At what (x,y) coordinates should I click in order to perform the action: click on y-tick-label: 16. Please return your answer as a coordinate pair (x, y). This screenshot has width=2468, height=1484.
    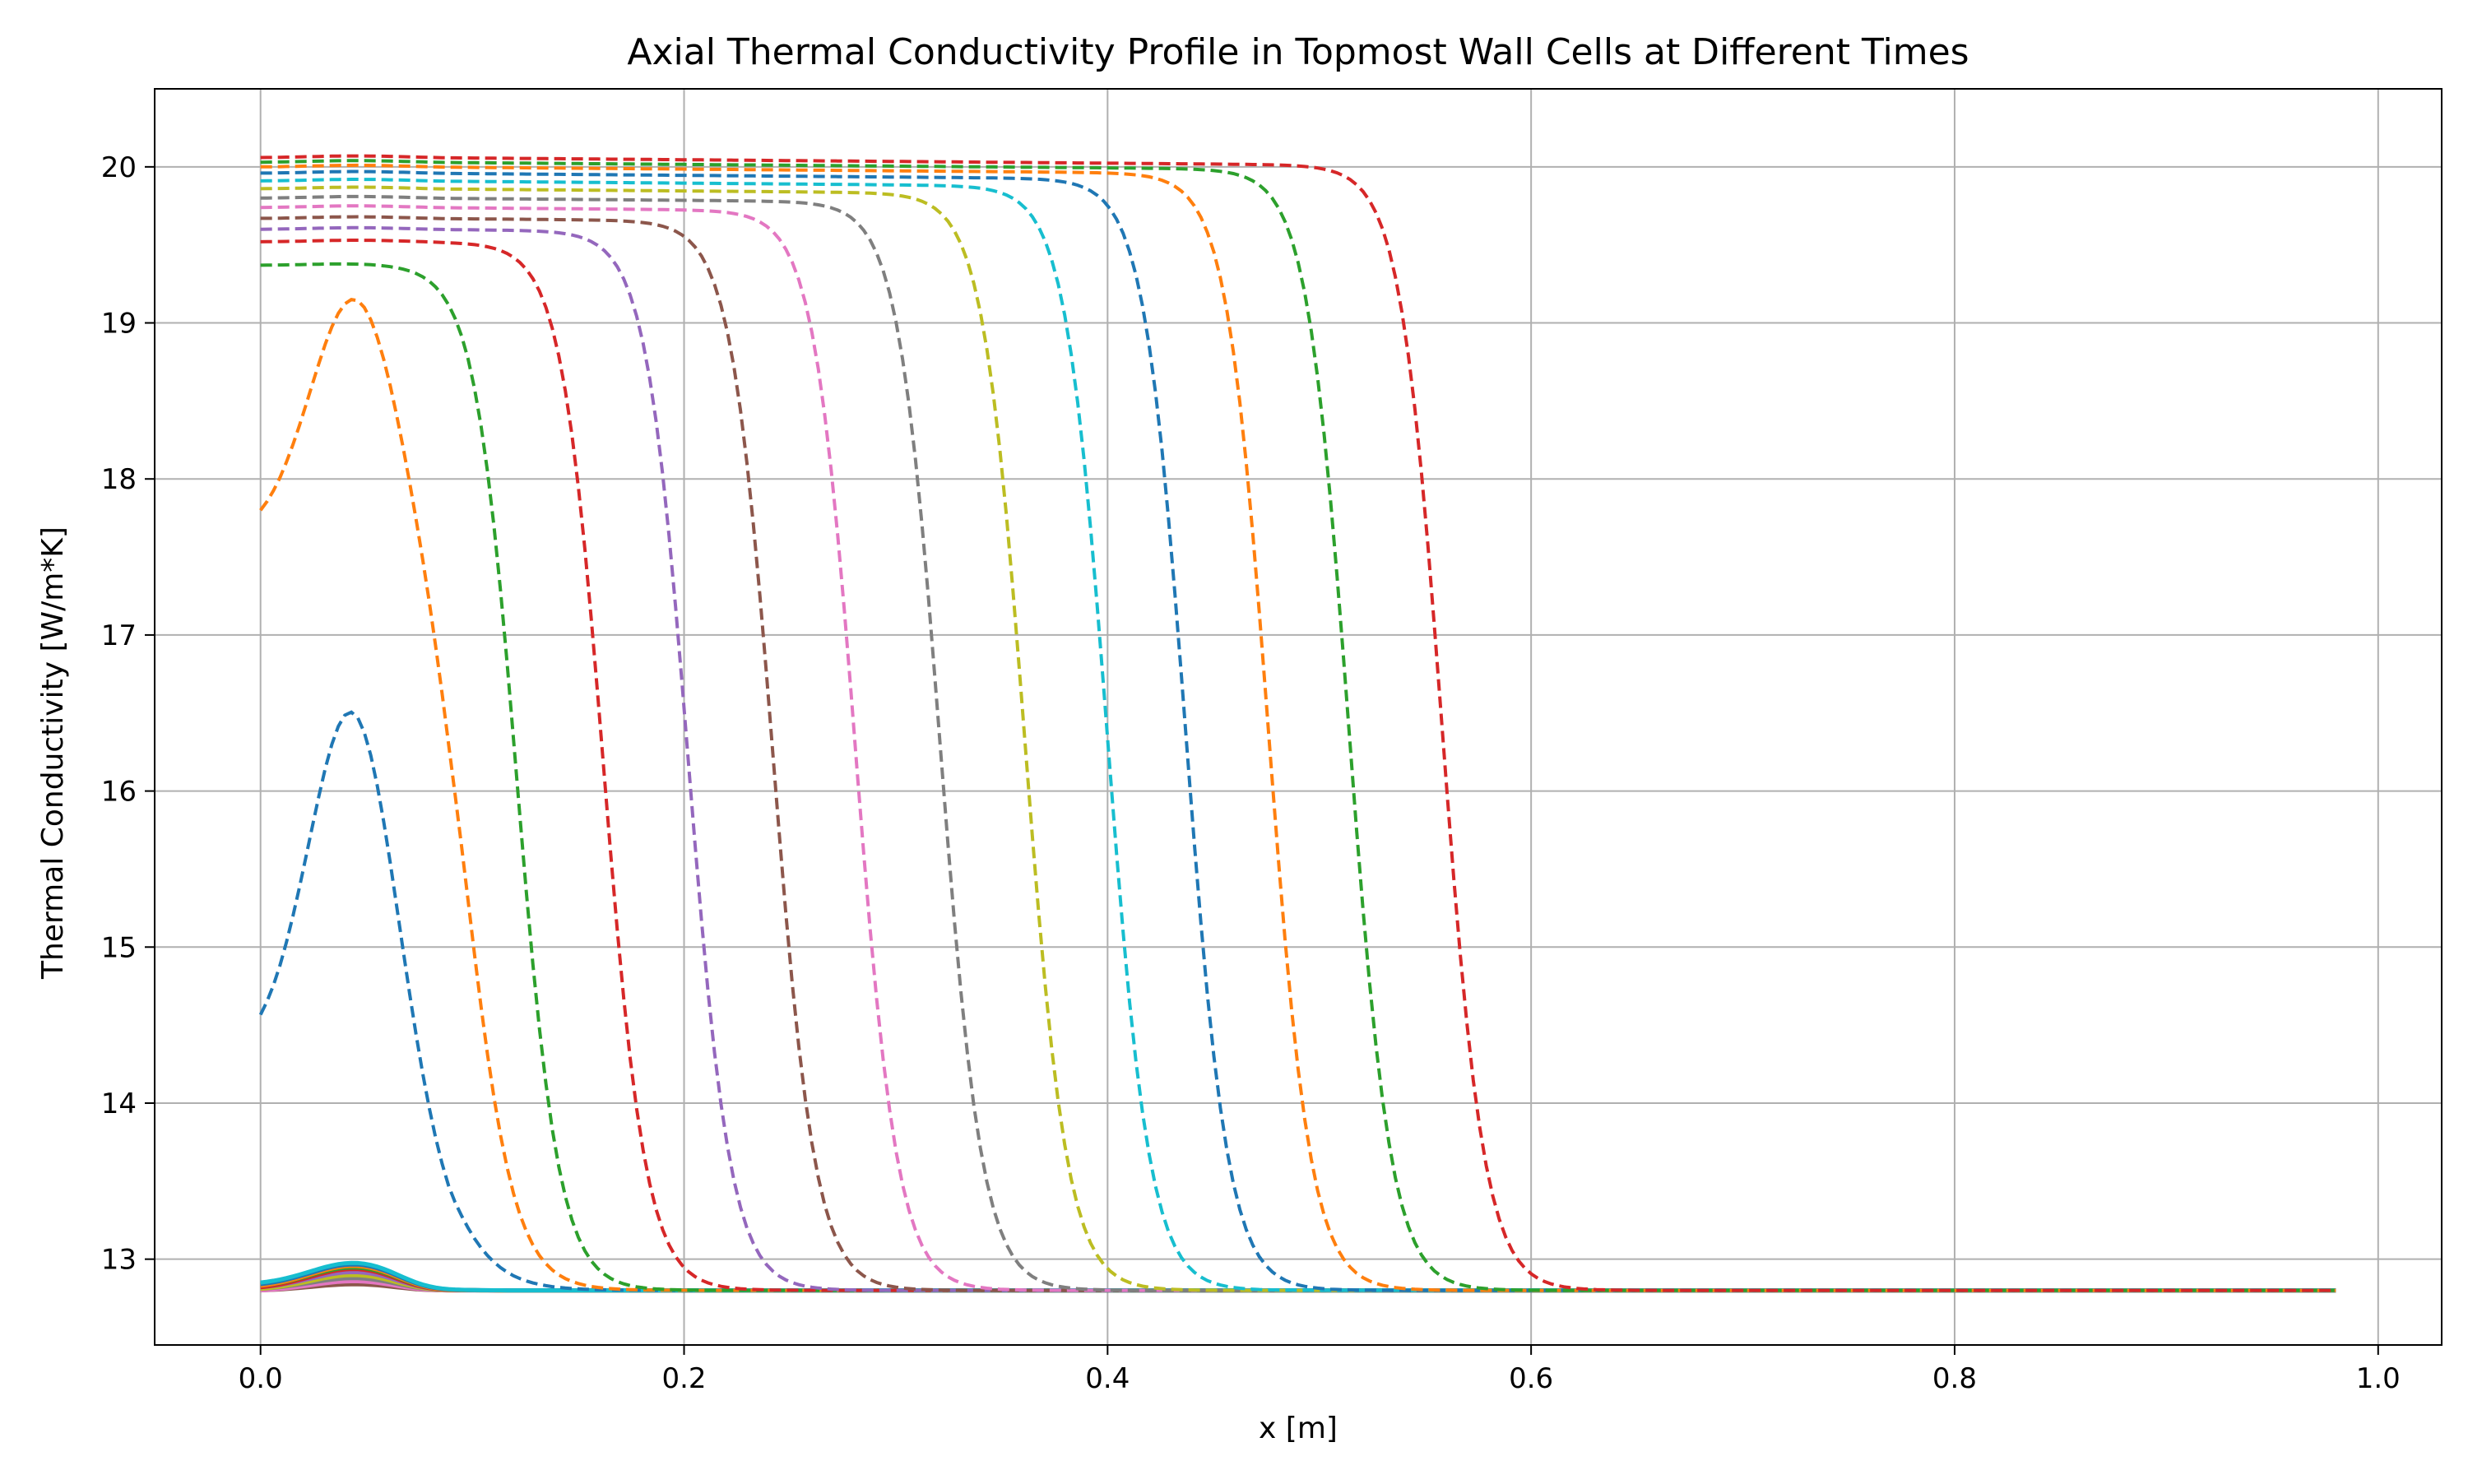
    Looking at the image, I should click on (119, 792).